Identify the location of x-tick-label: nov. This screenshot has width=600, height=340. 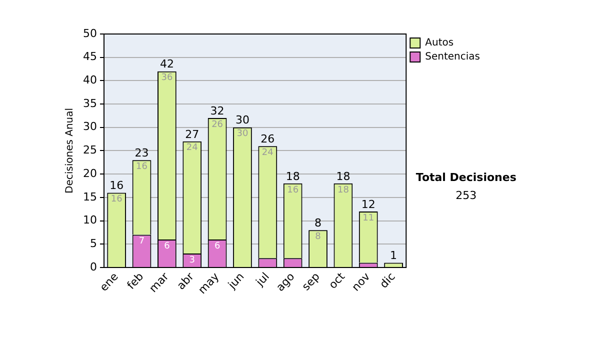
(361, 282).